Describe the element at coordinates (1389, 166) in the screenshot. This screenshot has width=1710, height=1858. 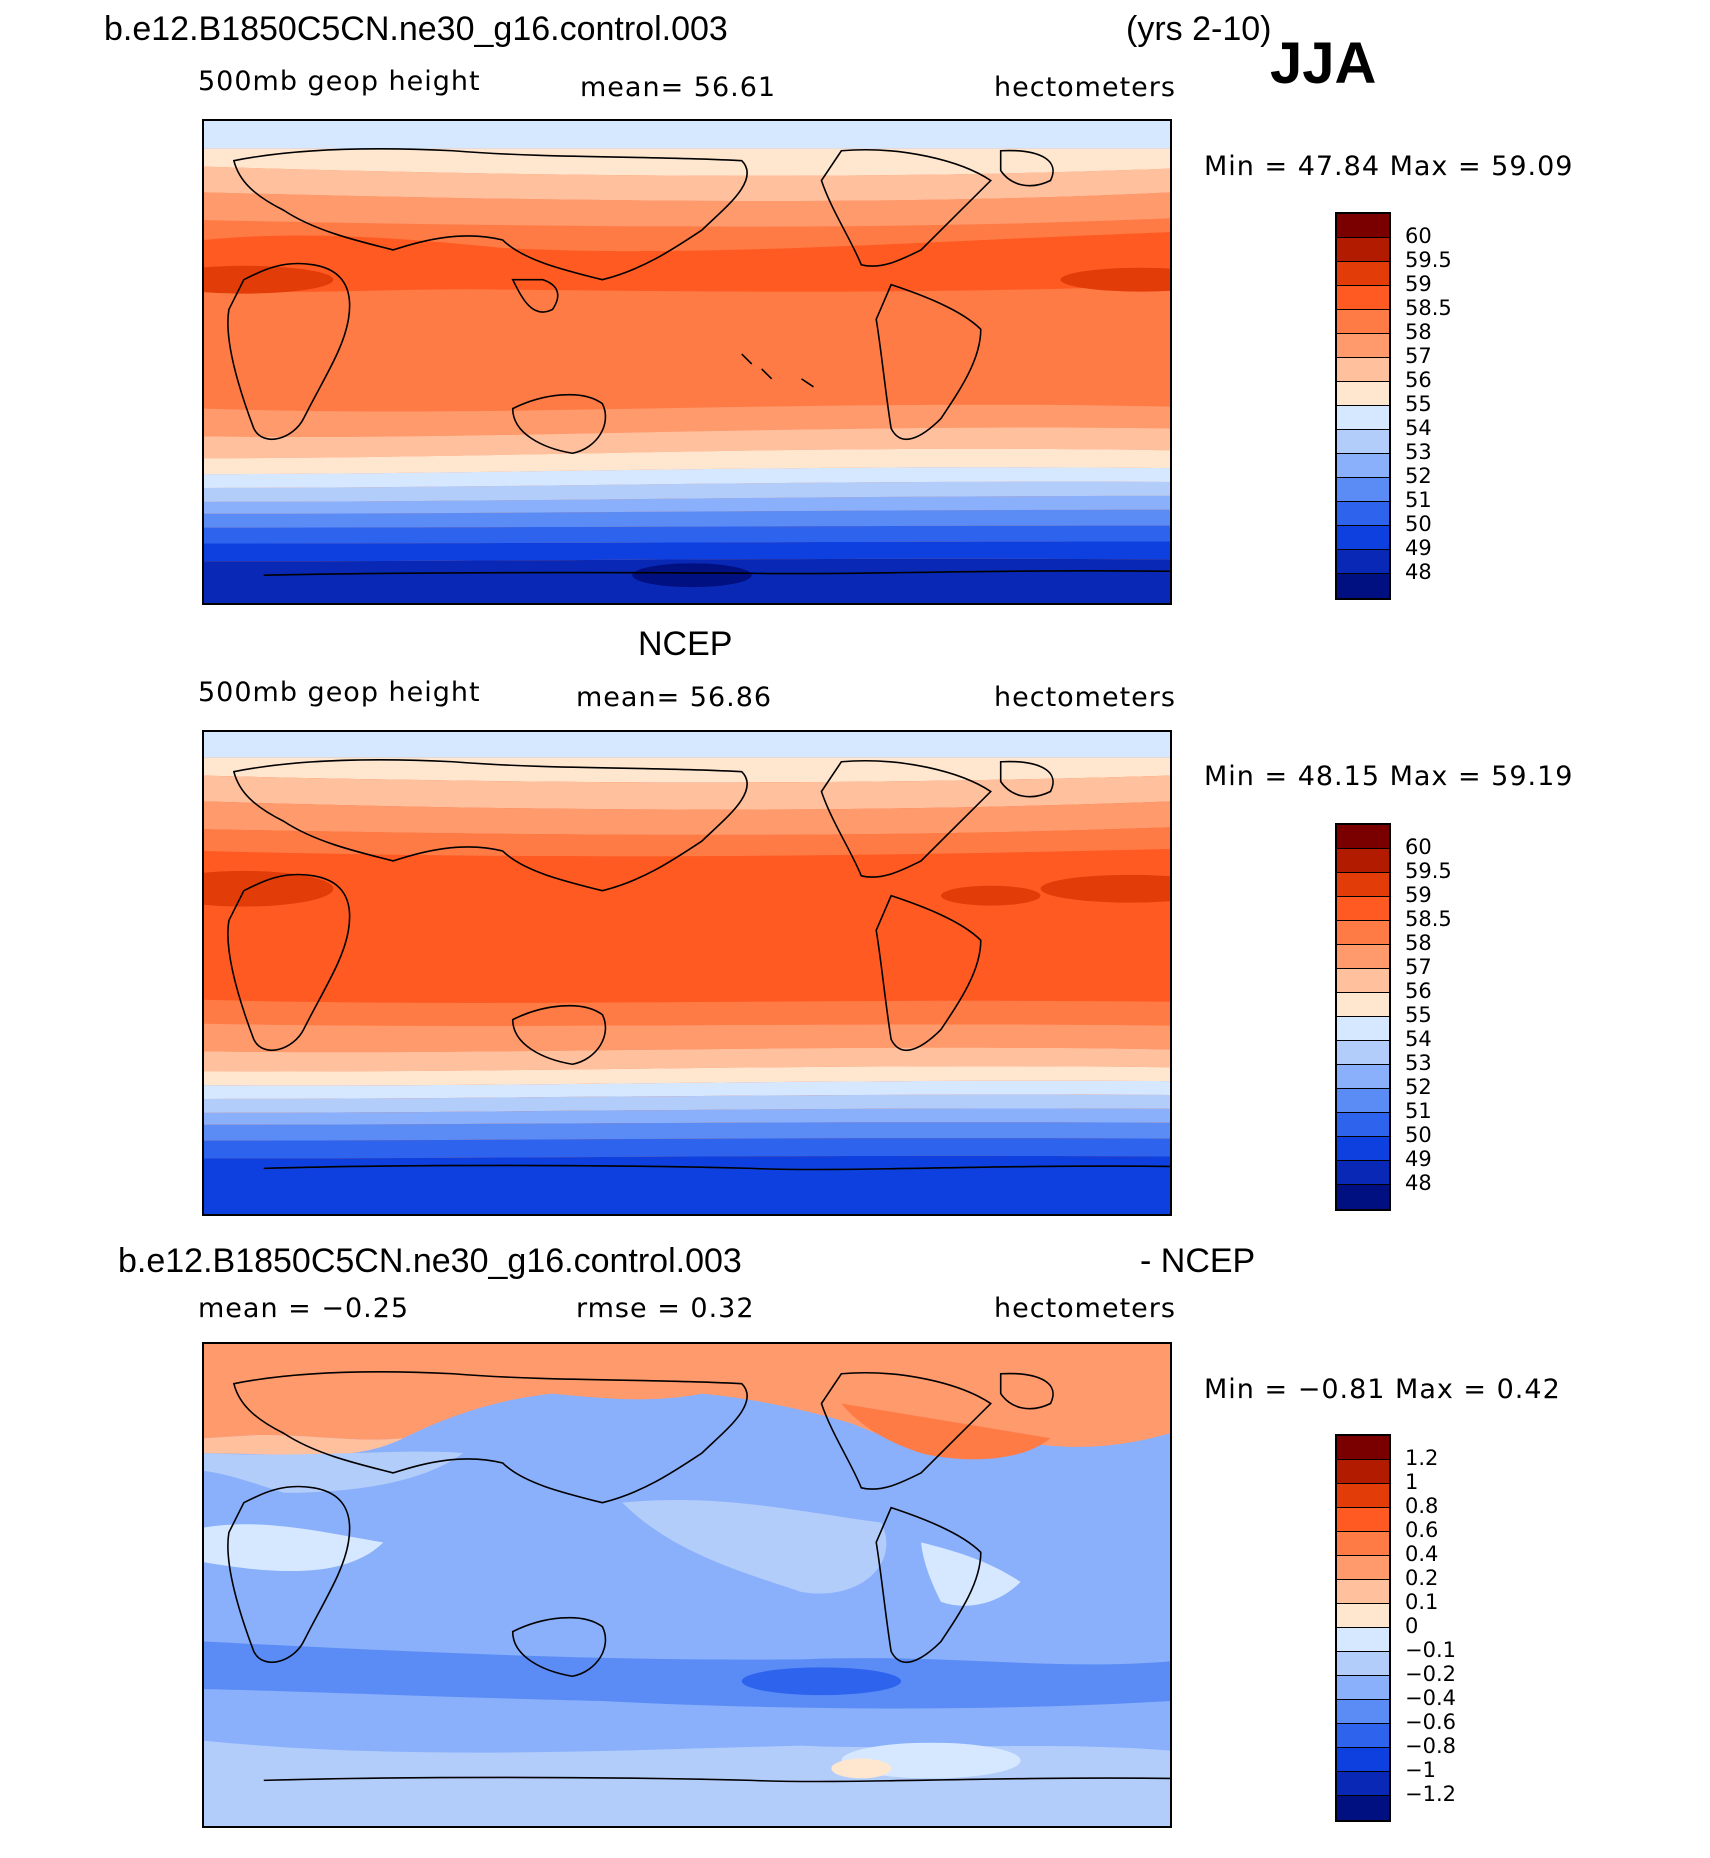
I see `panel1-min-max: Min = 47.84 Max = 59.09` at that location.